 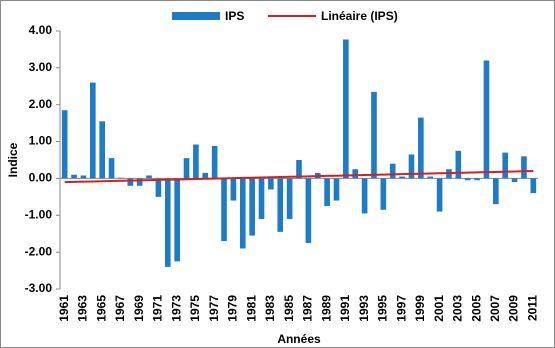 What do you see at coordinates (195, 308) in the screenshot?
I see `x-tick-label: 1975` at bounding box center [195, 308].